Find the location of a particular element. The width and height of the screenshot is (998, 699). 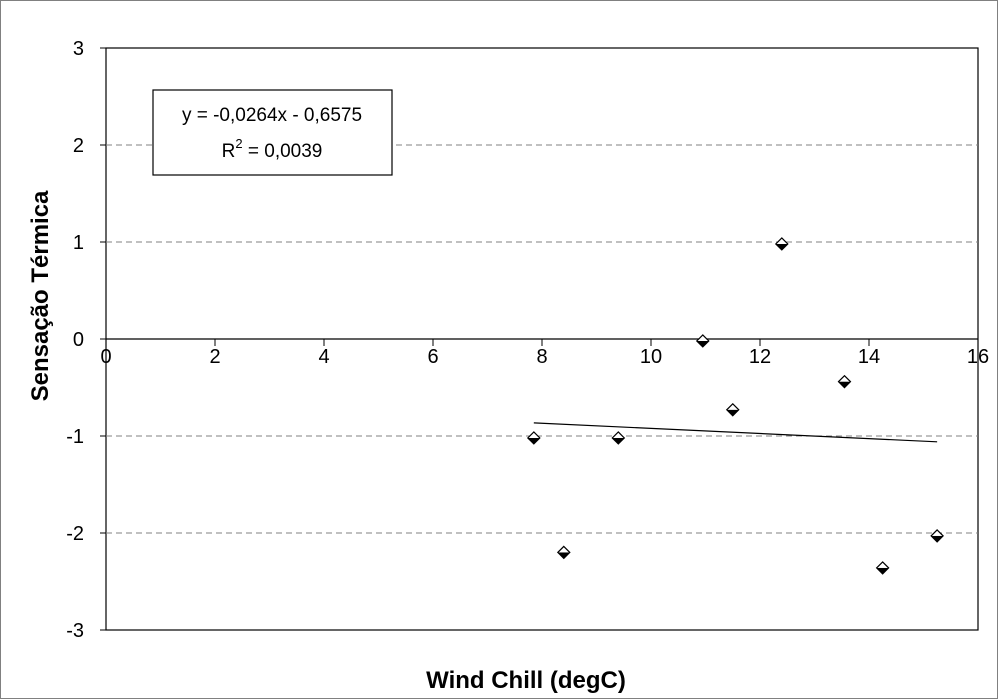

x-axis-ticks: 0 2 4 6 8 10 12 14 16 is located at coordinates (544, 353).